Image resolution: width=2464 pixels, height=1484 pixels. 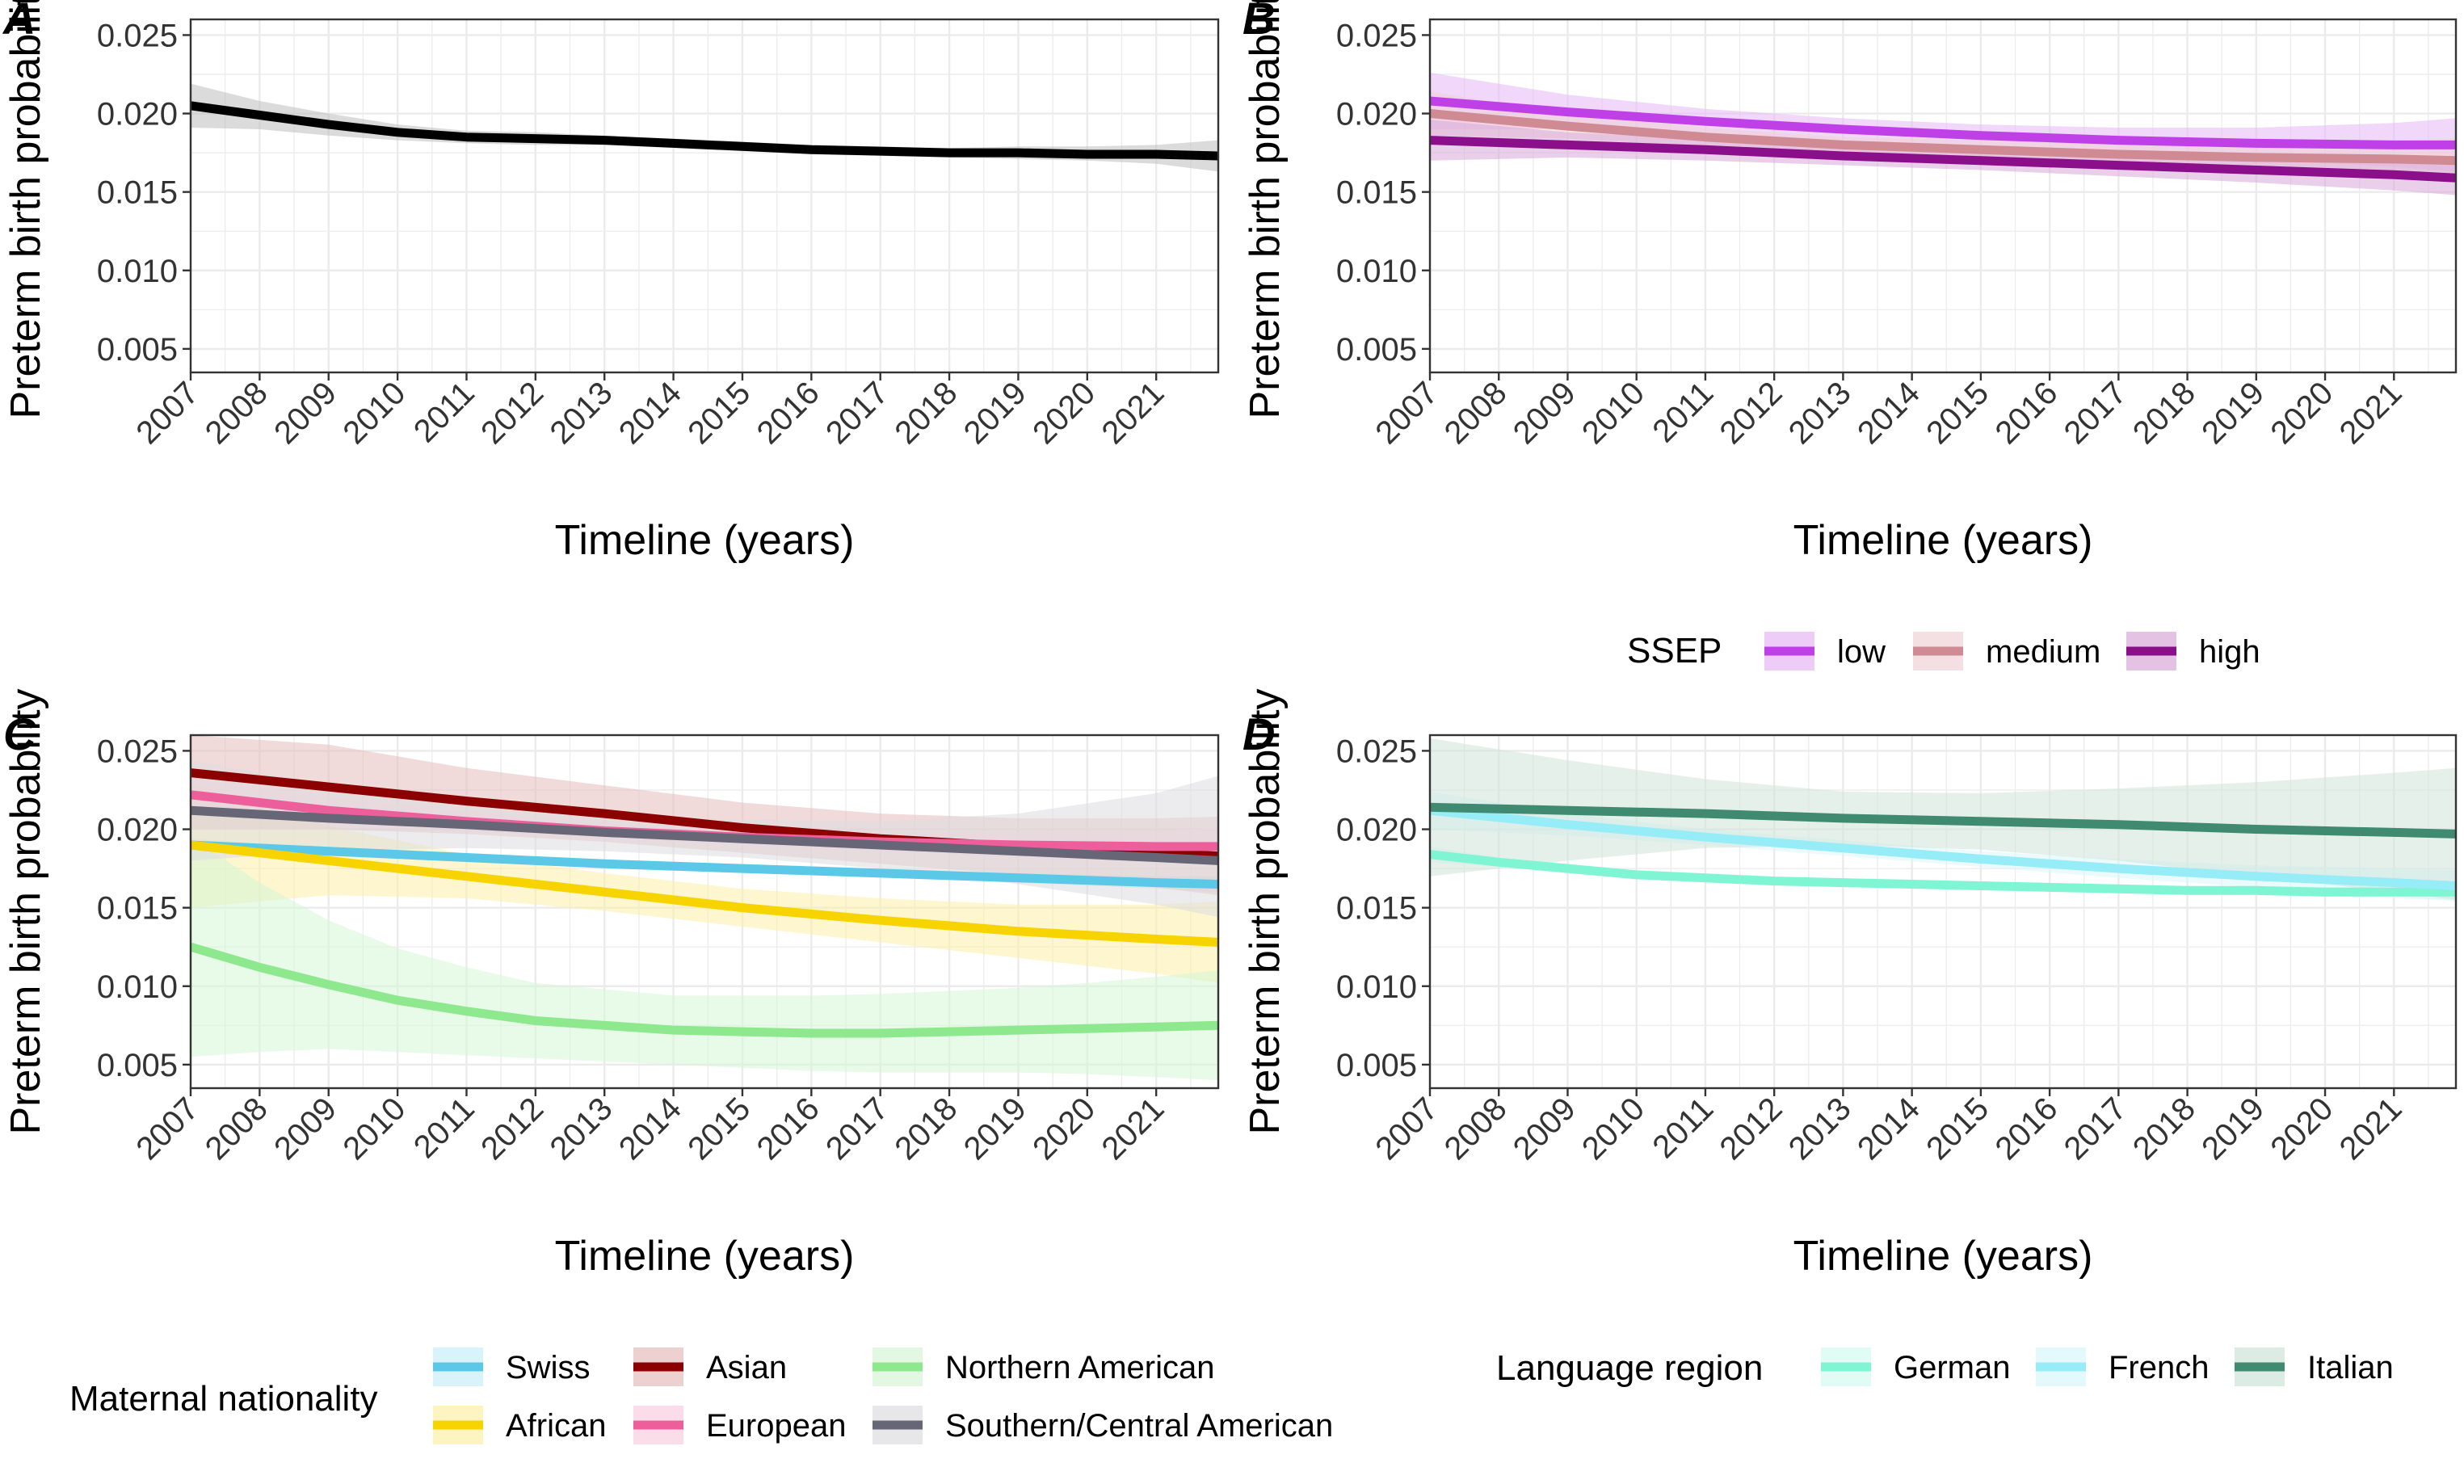 I want to click on legend-label-swiss: Swiss, so click(x=548, y=1367).